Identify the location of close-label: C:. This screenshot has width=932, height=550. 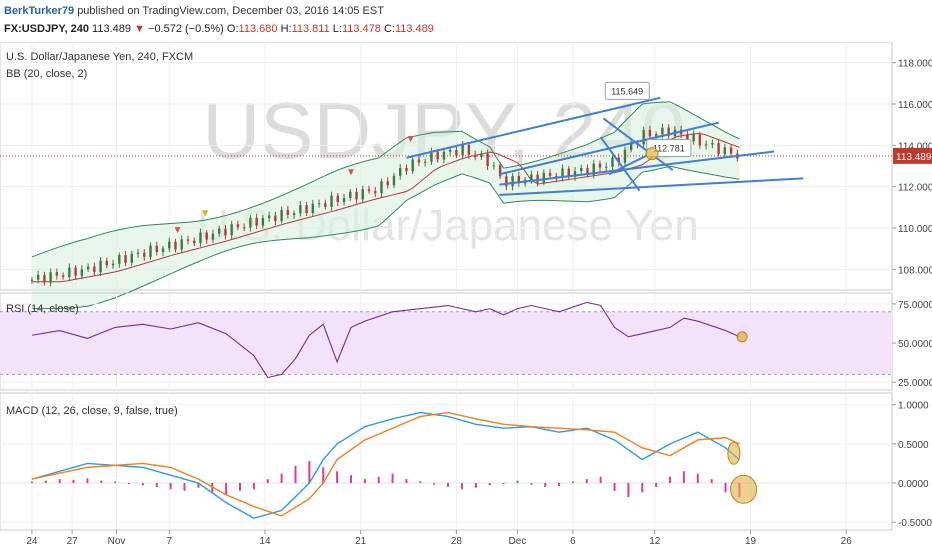
(389, 29).